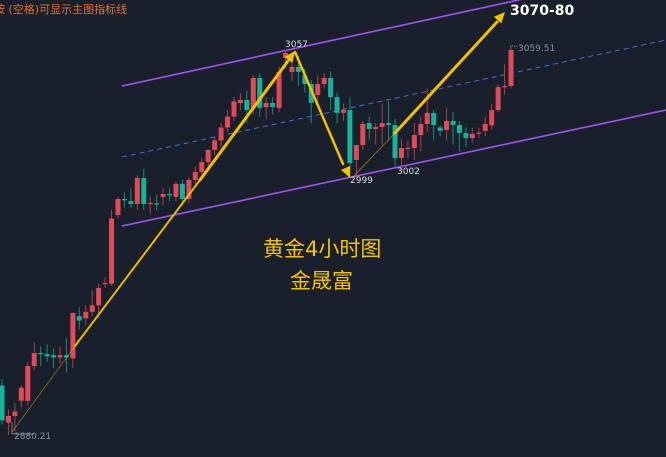  What do you see at coordinates (321, 281) in the screenshot?
I see `chart-author: 金晟富` at bounding box center [321, 281].